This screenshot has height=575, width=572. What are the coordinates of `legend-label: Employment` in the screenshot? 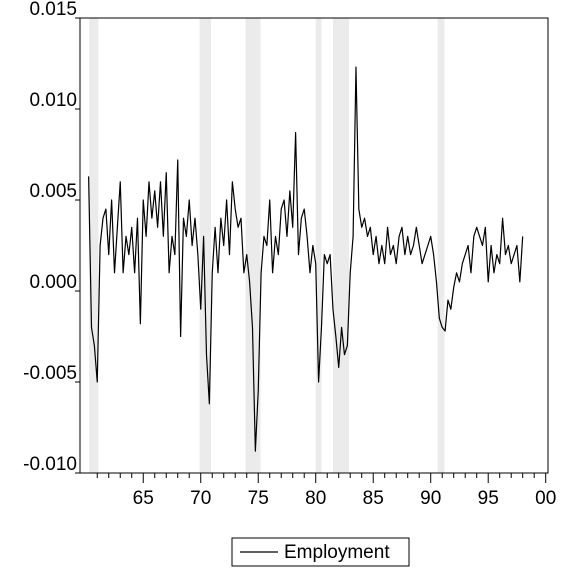 It's located at (337, 552).